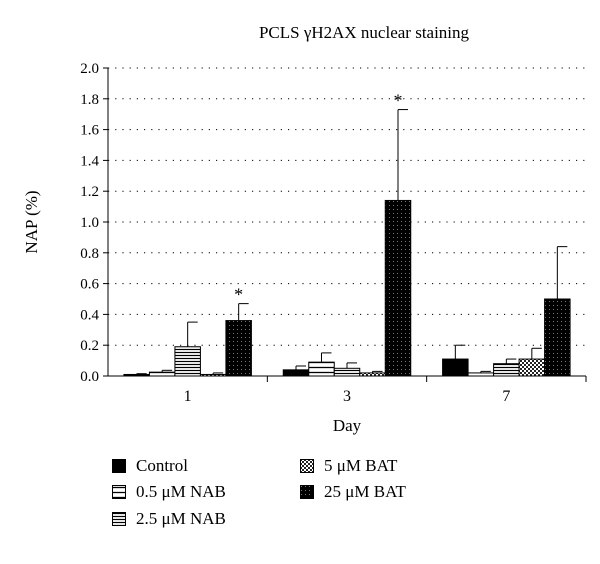  Describe the element at coordinates (365, 491) in the screenshot. I see `legend-label: 25 μM BAT` at that location.